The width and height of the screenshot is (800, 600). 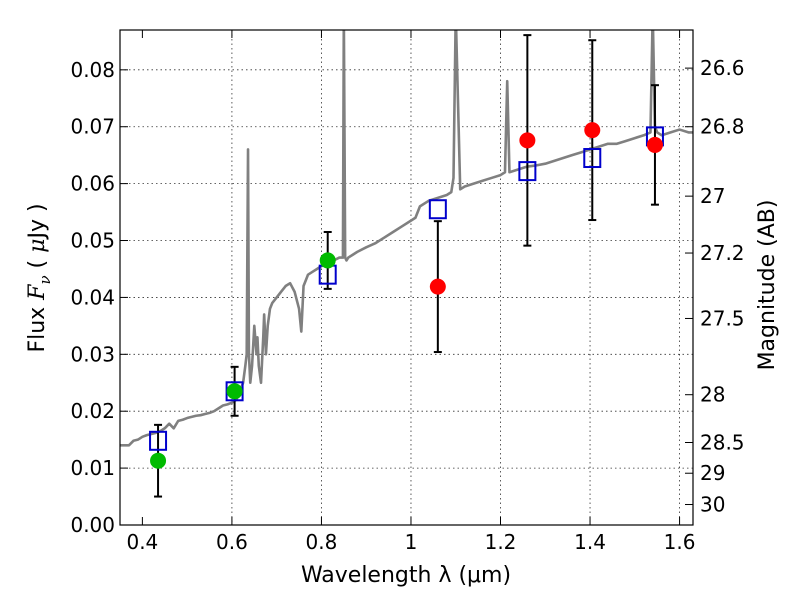 I want to click on y-axis-label-open: (, so click(x=37, y=264).